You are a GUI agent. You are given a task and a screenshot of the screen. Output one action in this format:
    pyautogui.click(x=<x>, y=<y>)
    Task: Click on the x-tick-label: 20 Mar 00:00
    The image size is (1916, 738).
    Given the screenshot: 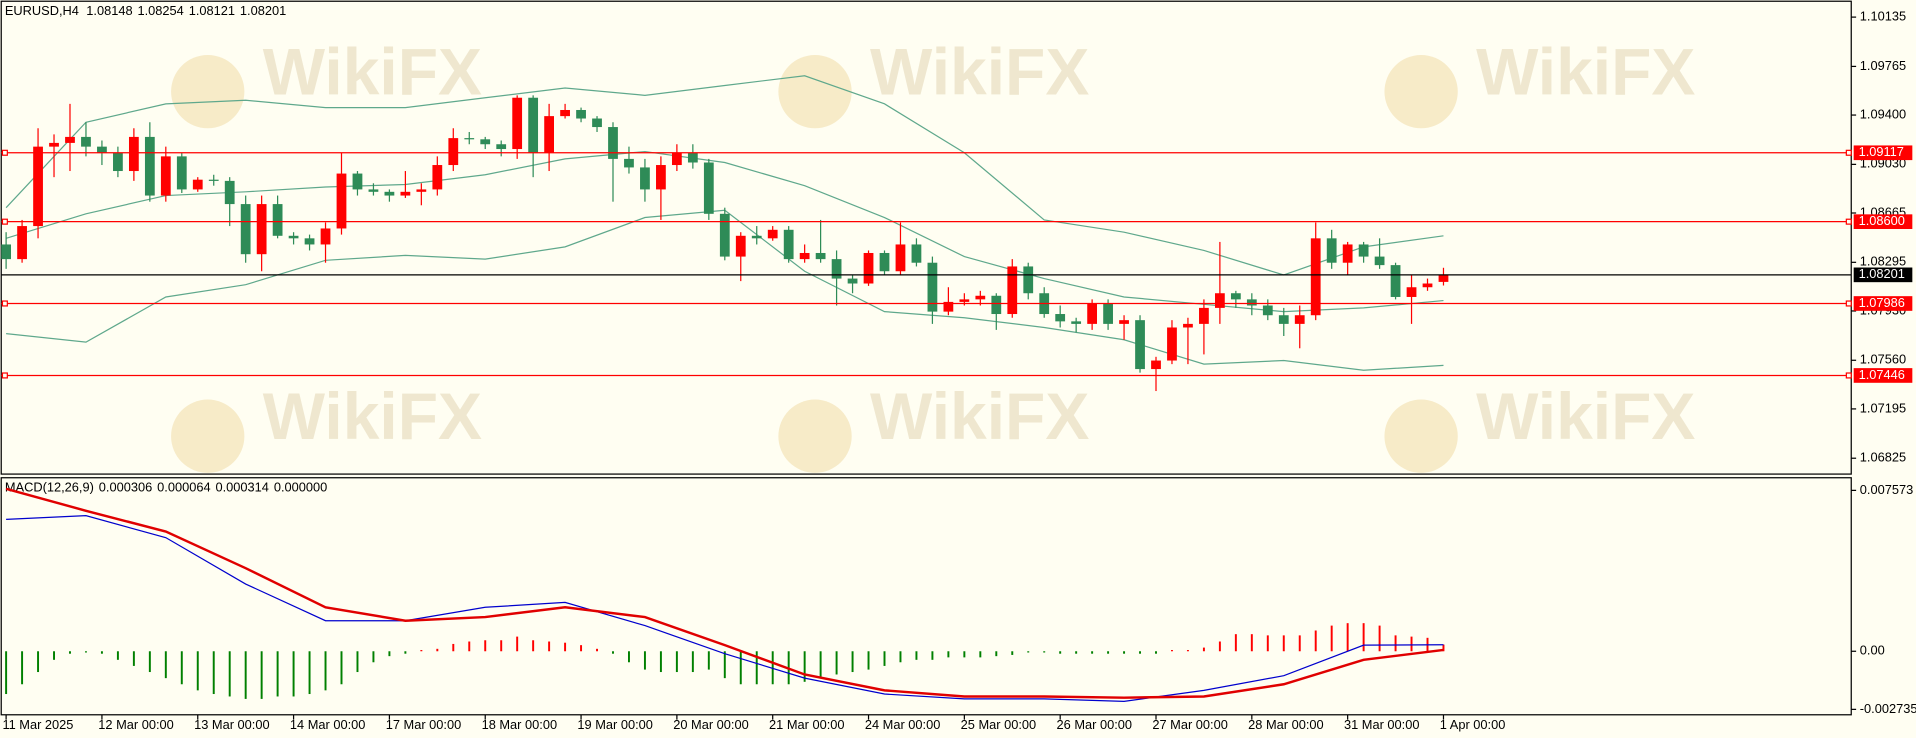 What is the action you would take?
    pyautogui.click(x=711, y=724)
    